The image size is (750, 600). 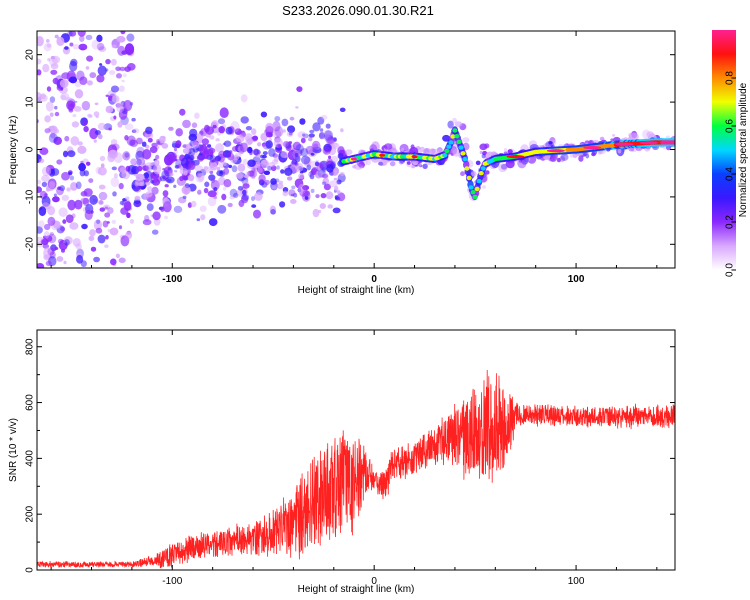 What do you see at coordinates (172, 581) in the screenshot?
I see `snr-x-tick-label: -100` at bounding box center [172, 581].